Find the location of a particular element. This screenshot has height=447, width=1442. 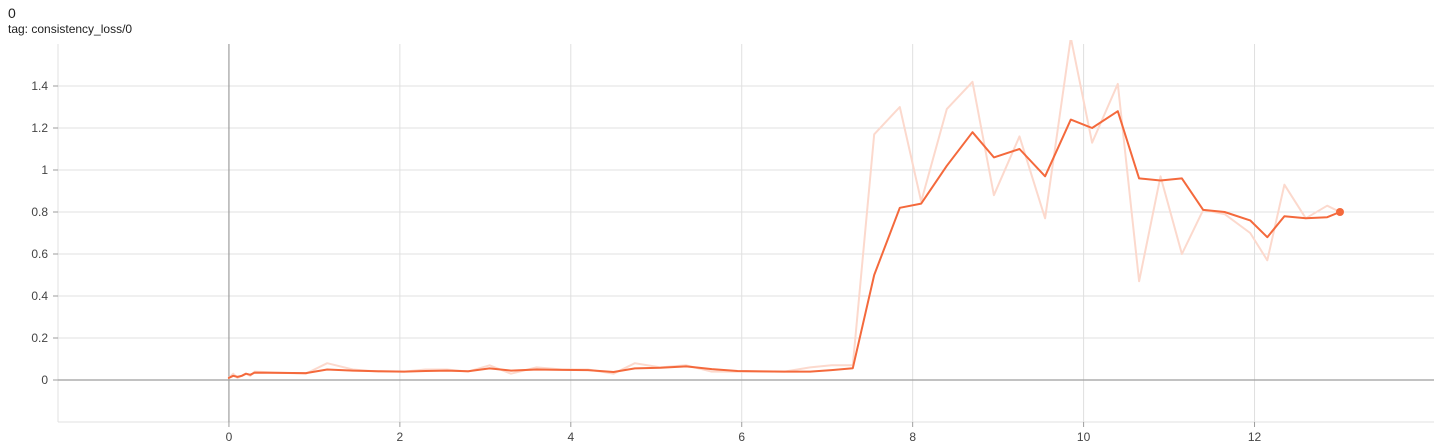

tag-line: tag: consistency_loss/0 is located at coordinates (70, 29).